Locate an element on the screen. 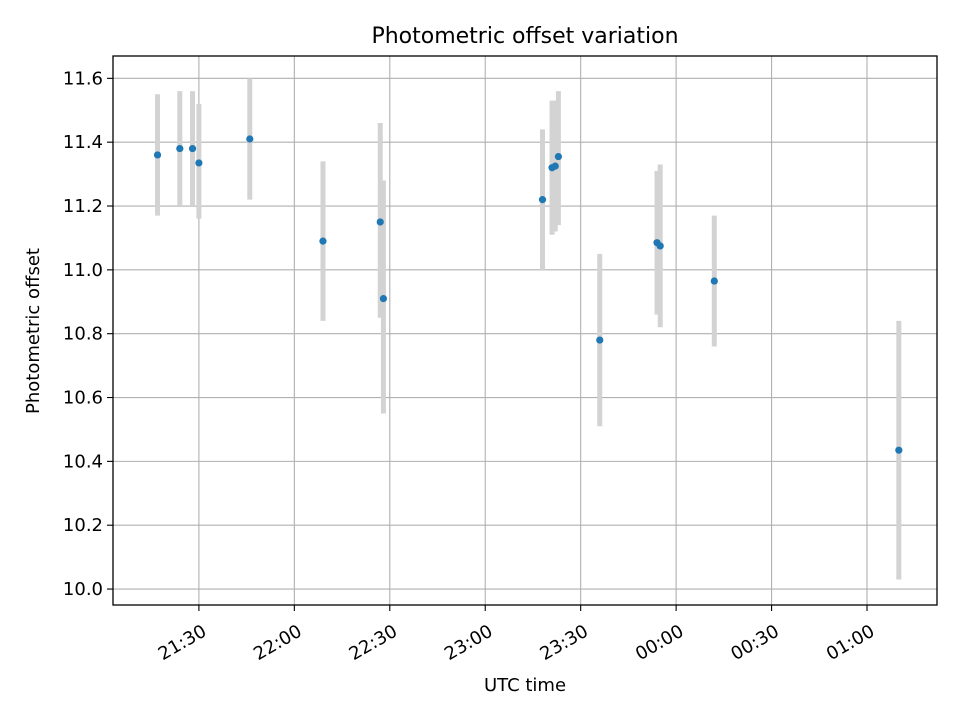  y-tick-label: 10.8 is located at coordinates (83, 334).